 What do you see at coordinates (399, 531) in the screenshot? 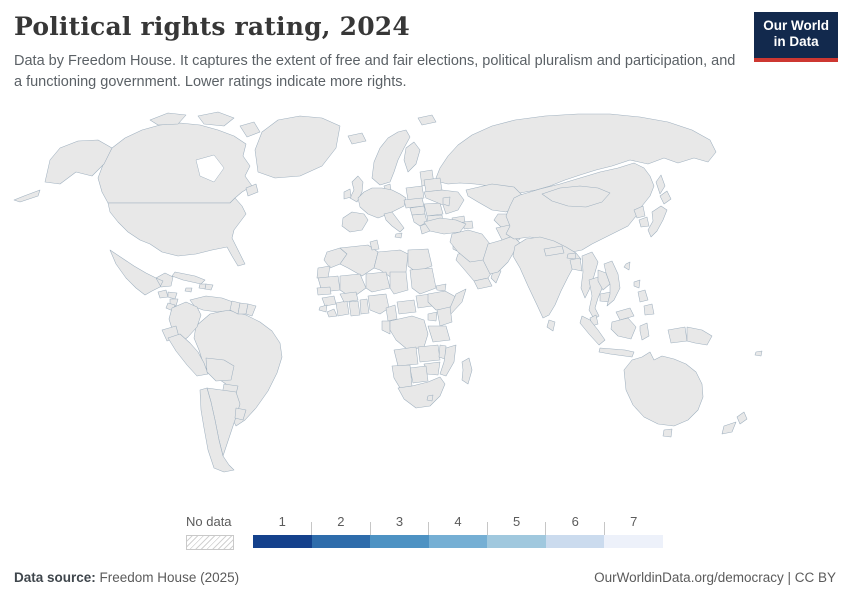
I see `legend-bin-3: 3` at bounding box center [399, 531].